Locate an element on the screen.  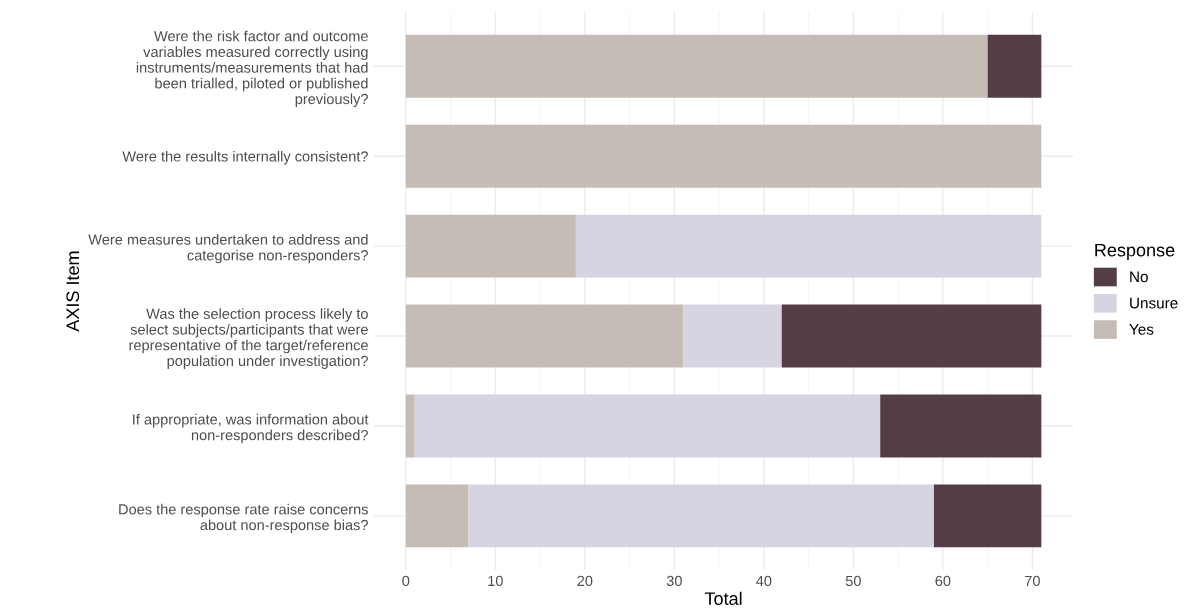
x-tick-label: 50 is located at coordinates (853, 581).